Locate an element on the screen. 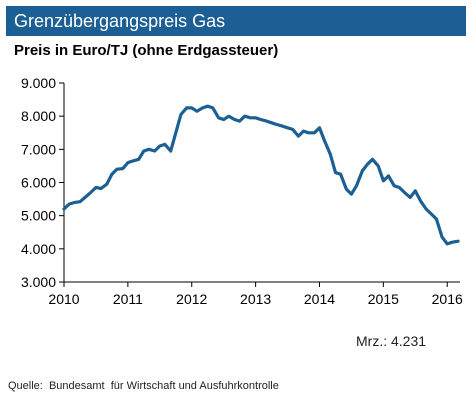 Image resolution: width=476 pixels, height=411 pixels. x-tick-label: 2010 is located at coordinates (63, 299).